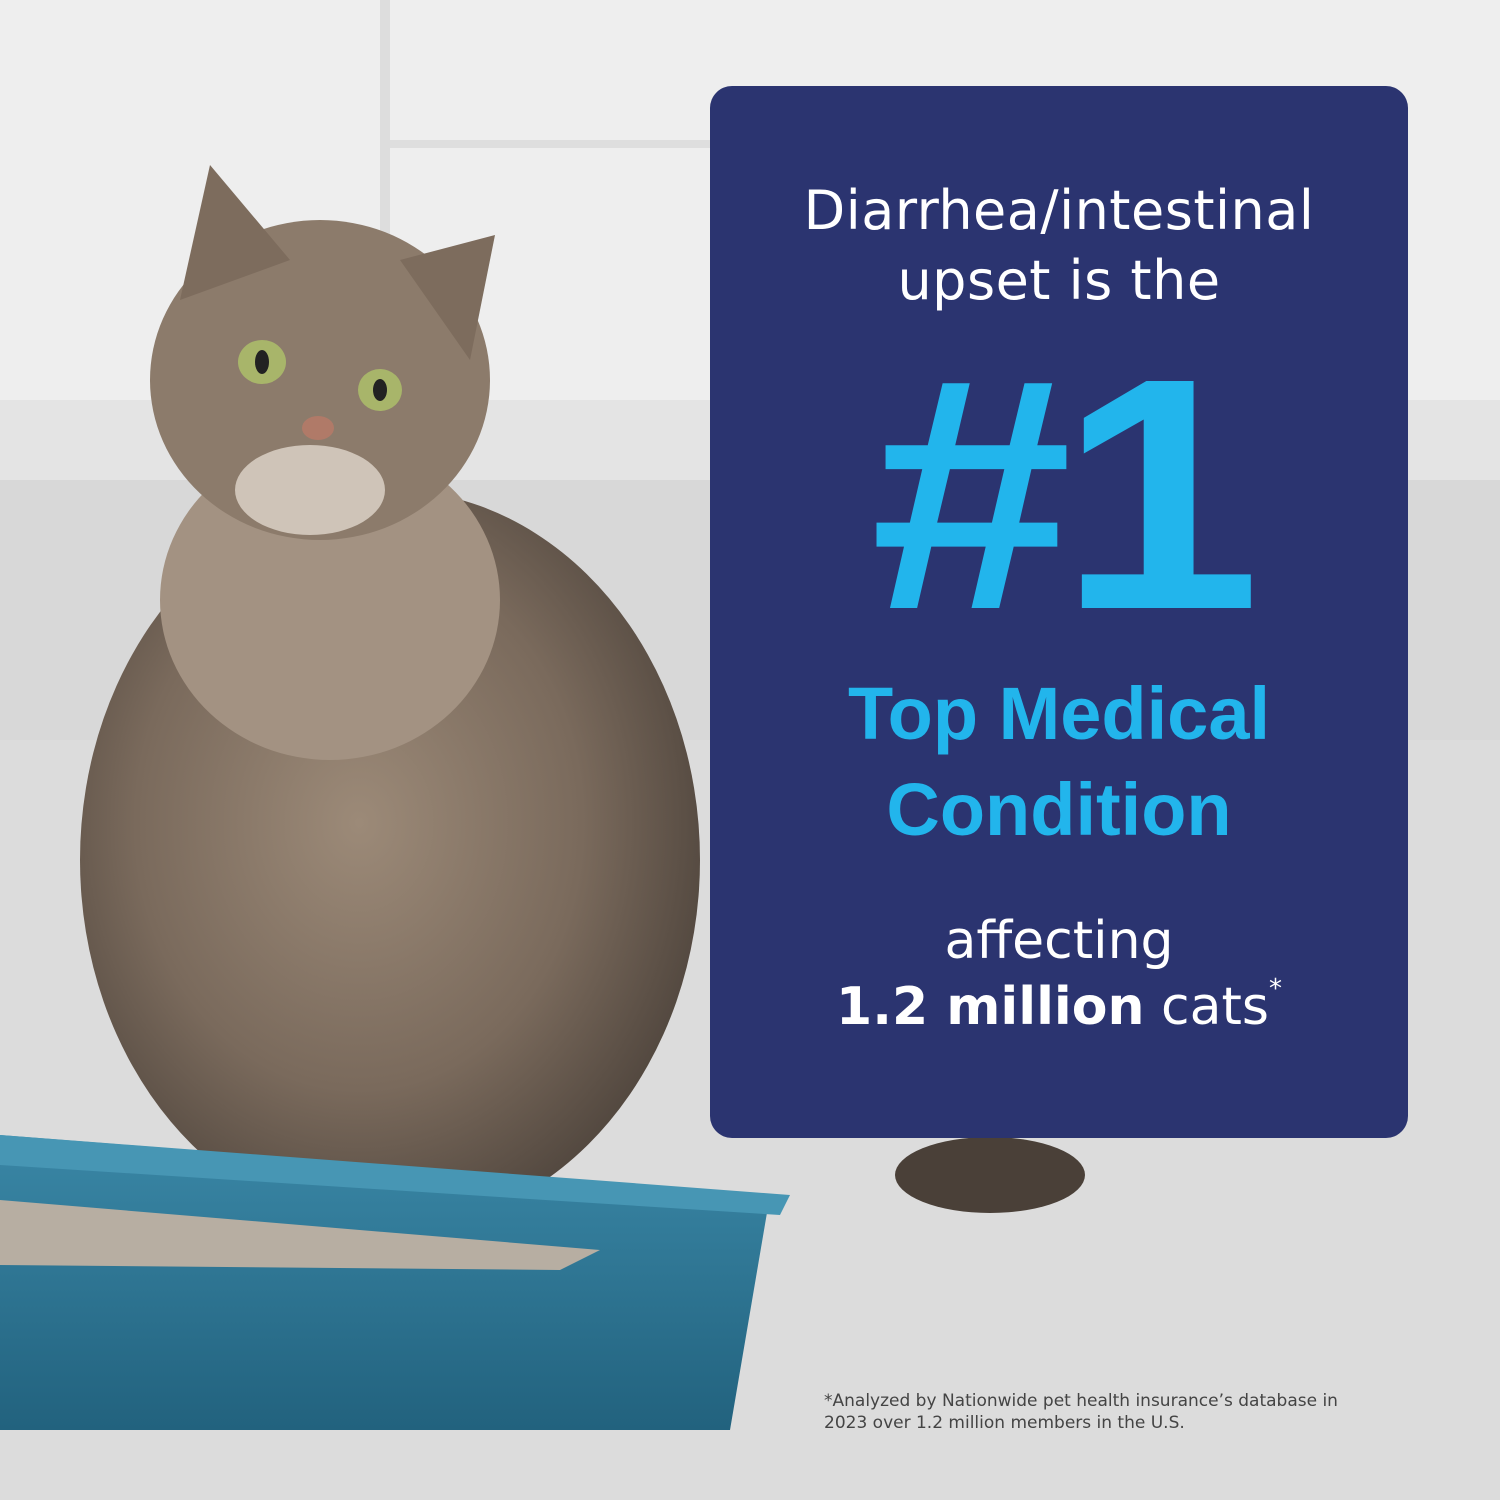 The width and height of the screenshot is (1500, 1500). Describe the element at coordinates (990, 1007) in the screenshot. I see `affected-count: 1.2 million` at that location.